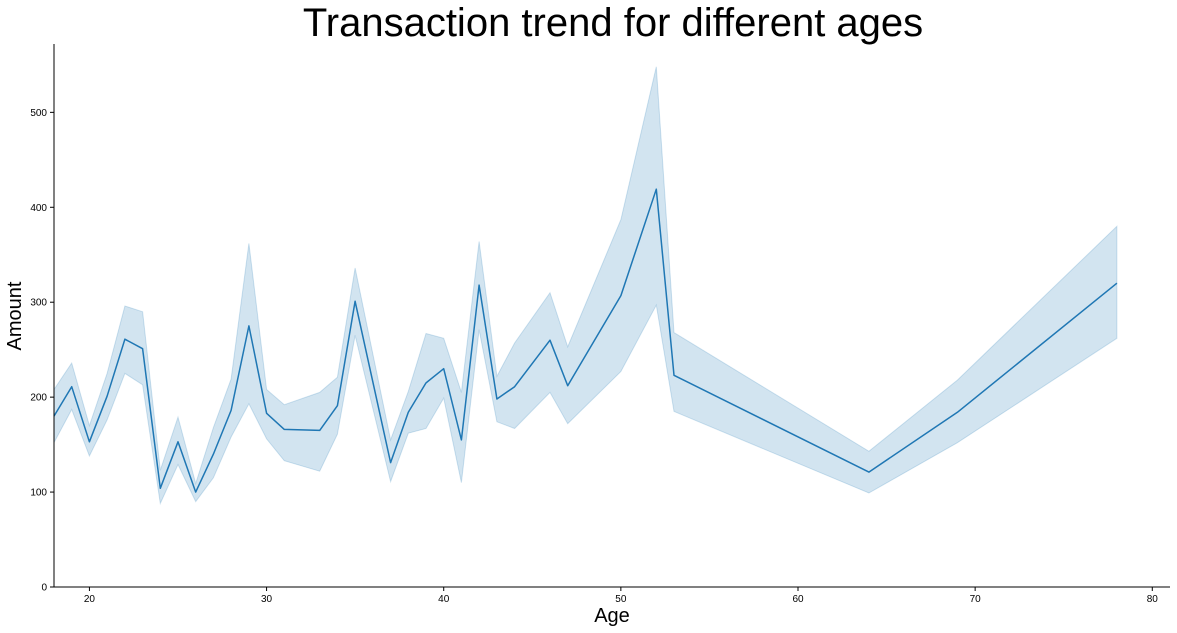 The height and width of the screenshot is (633, 1177). Describe the element at coordinates (38, 303) in the screenshot. I see `y-tick-label: 300` at that location.